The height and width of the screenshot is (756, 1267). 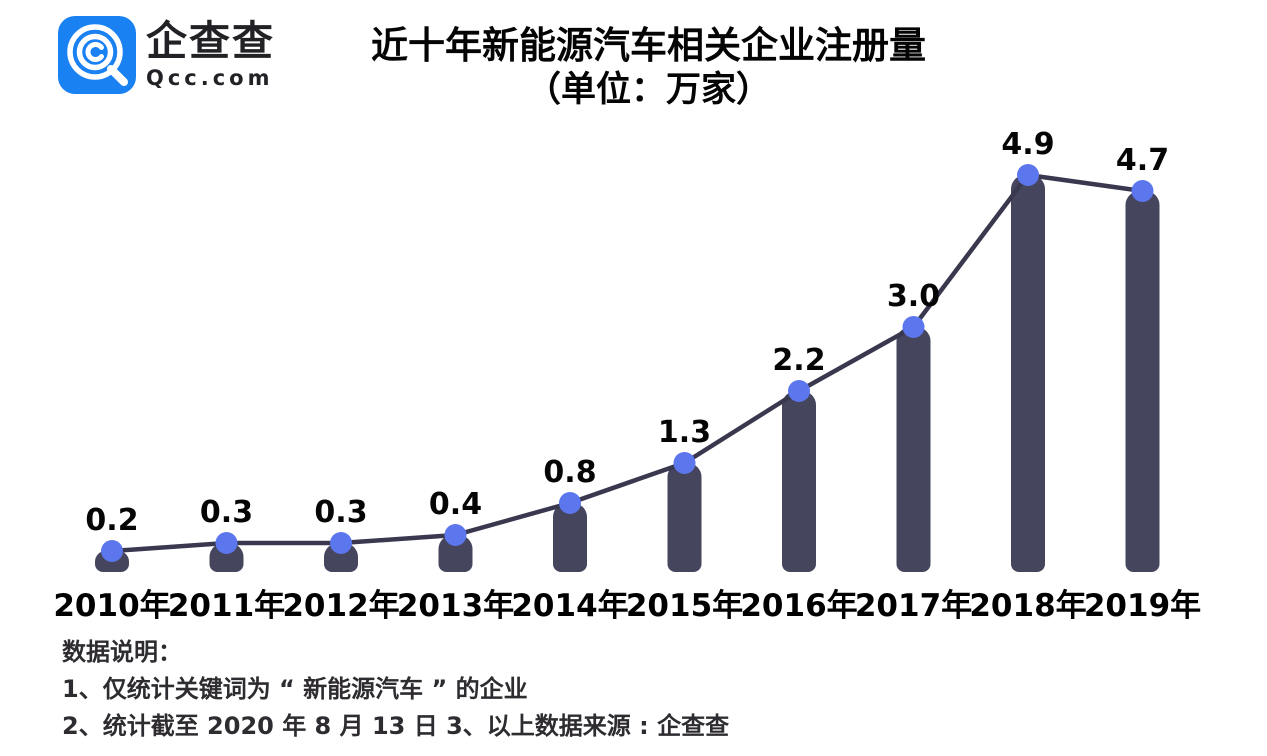 What do you see at coordinates (295, 689) in the screenshot?
I see `notes-line1: 1、仅统计关键词为 “ 新能源汽车 ” 的企业` at bounding box center [295, 689].